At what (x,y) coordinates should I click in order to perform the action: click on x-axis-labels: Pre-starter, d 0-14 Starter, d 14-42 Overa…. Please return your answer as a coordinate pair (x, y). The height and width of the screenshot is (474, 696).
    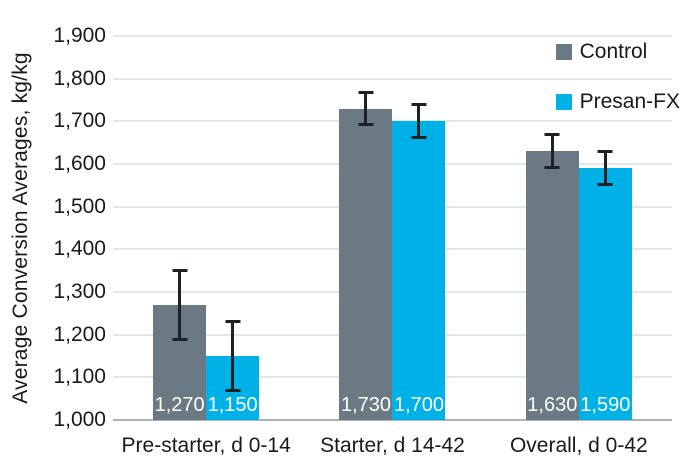
    Looking at the image, I should click on (392, 446).